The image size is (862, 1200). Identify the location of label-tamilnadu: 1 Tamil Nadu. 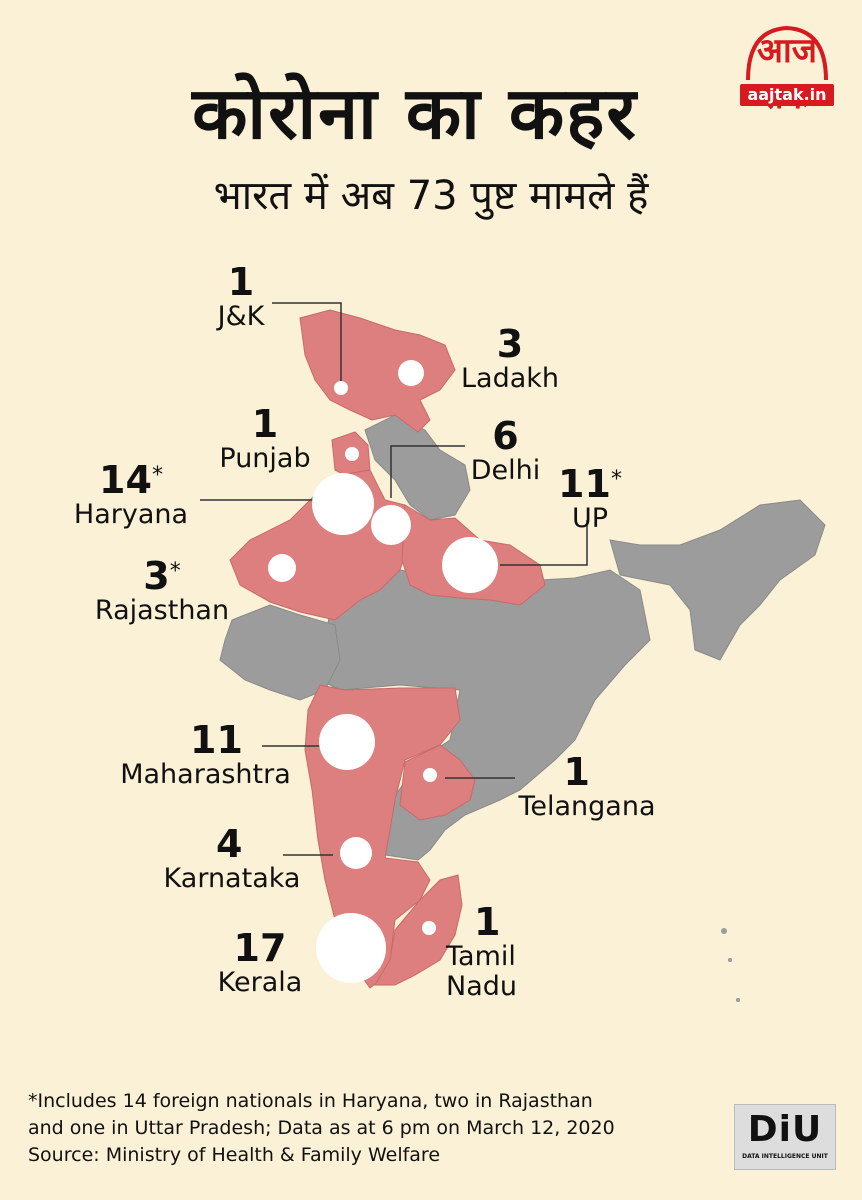
(501, 952).